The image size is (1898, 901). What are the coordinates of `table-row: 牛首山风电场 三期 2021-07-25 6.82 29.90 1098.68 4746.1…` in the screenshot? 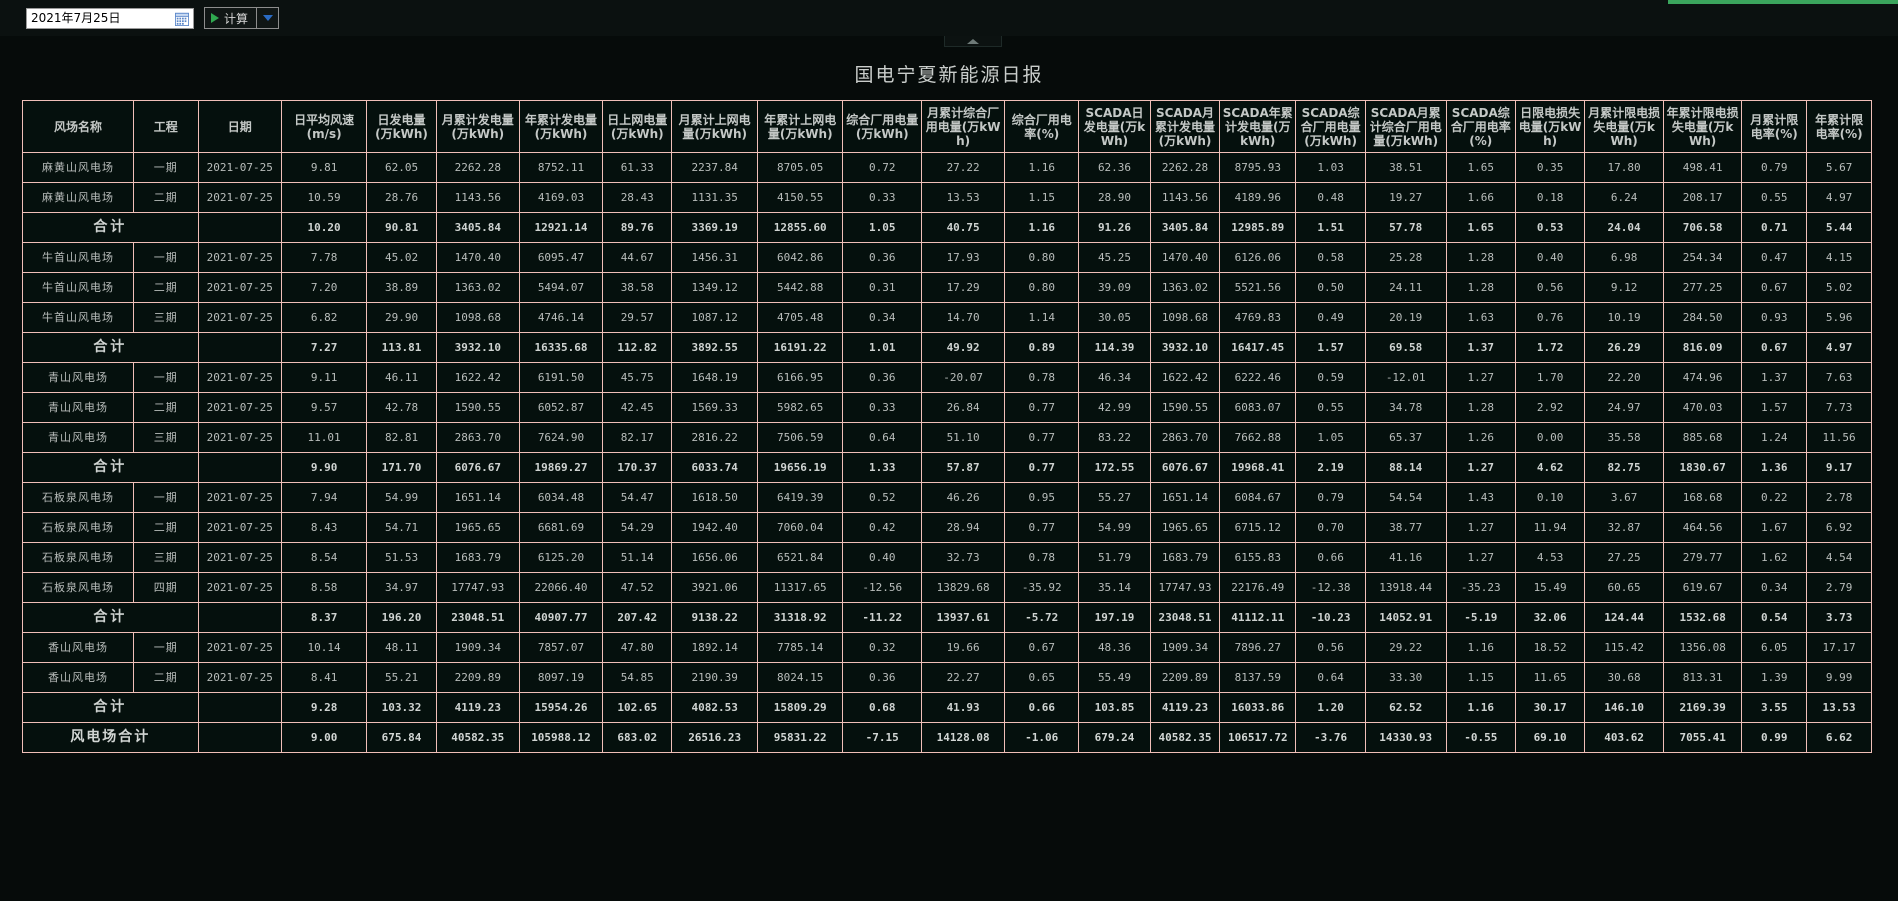 It's located at (947, 317).